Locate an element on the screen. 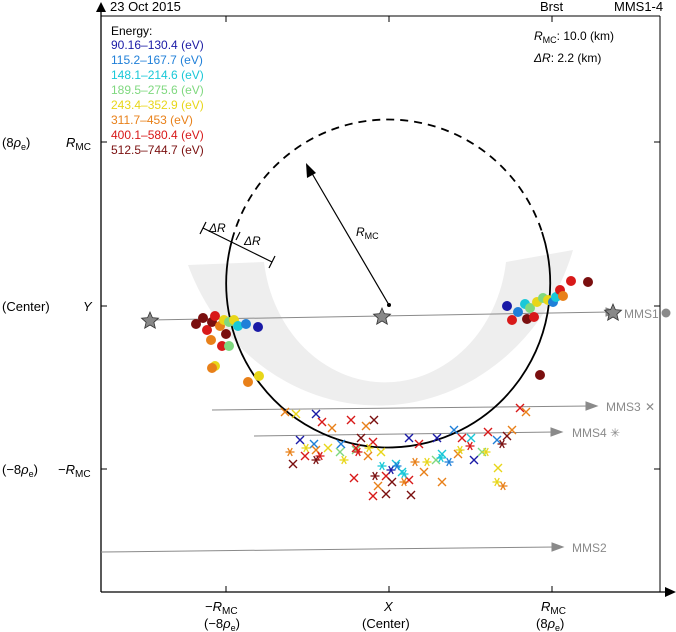  x-label-pos-8rho: (8ρe) is located at coordinates (550, 624).